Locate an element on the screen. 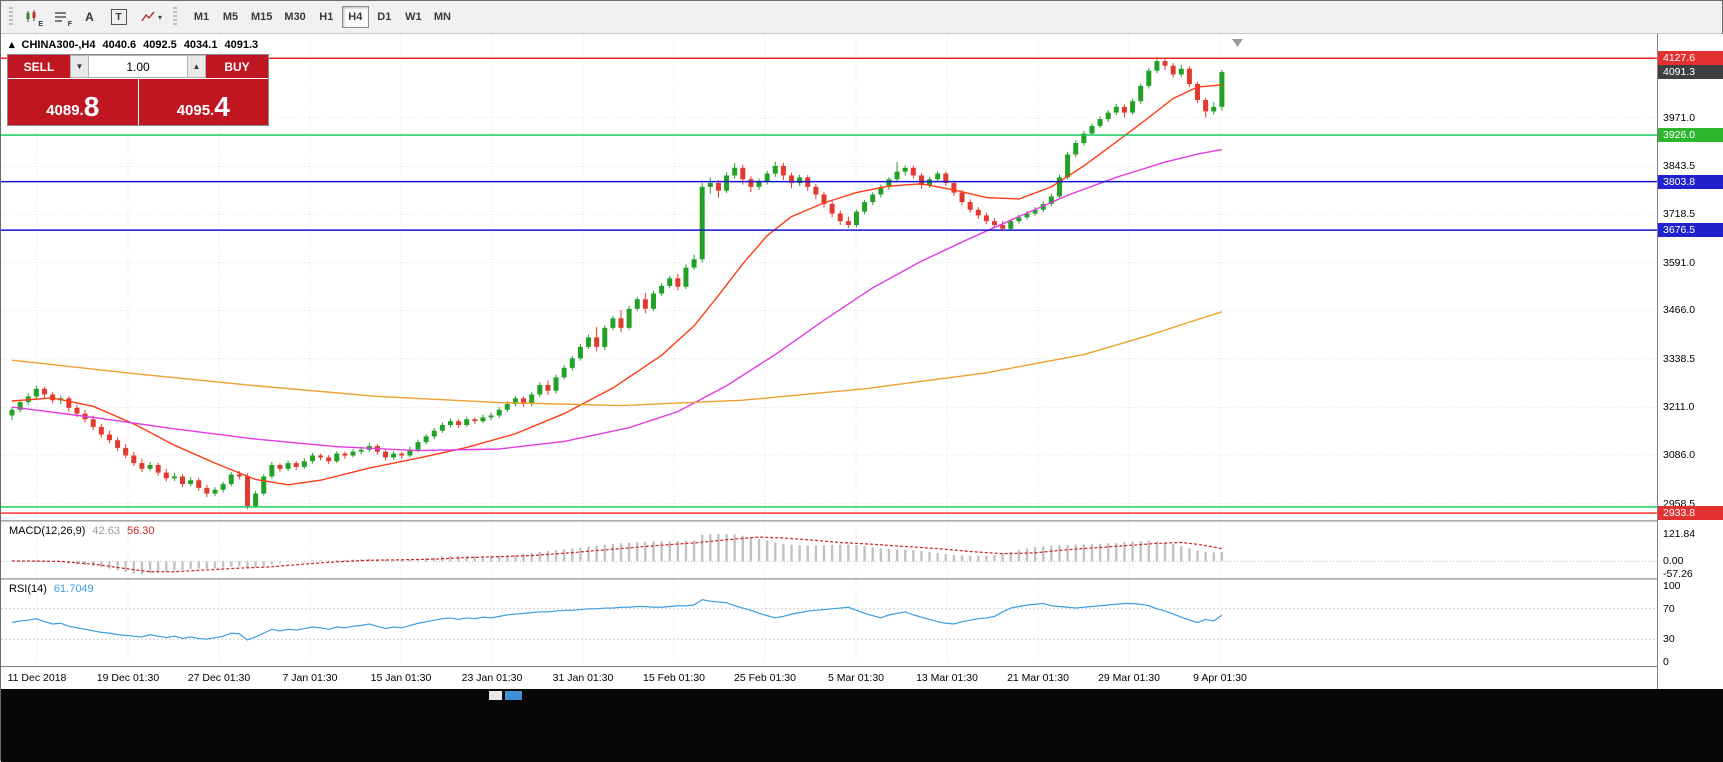 This screenshot has height=762, width=1723. macd-main-value: 42.63 is located at coordinates (106, 531).